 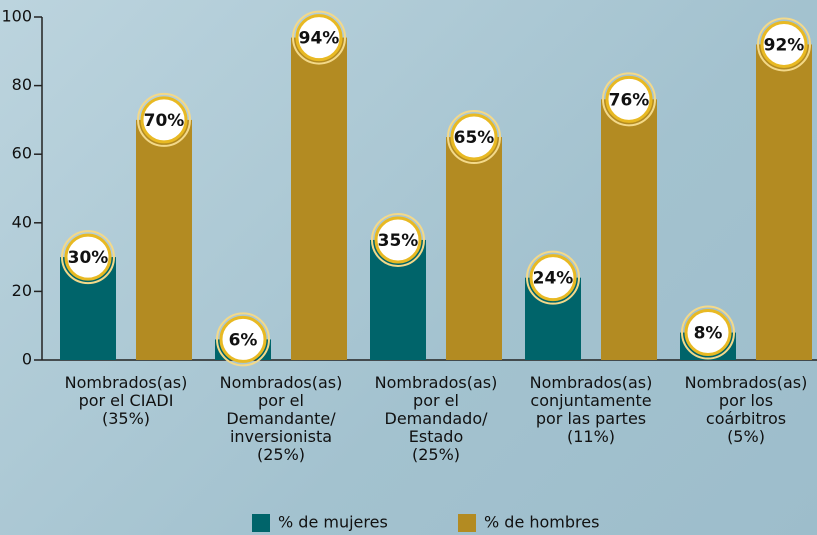 What do you see at coordinates (746, 436) in the screenshot?
I see `x-tick-label-line: (5%)` at bounding box center [746, 436].